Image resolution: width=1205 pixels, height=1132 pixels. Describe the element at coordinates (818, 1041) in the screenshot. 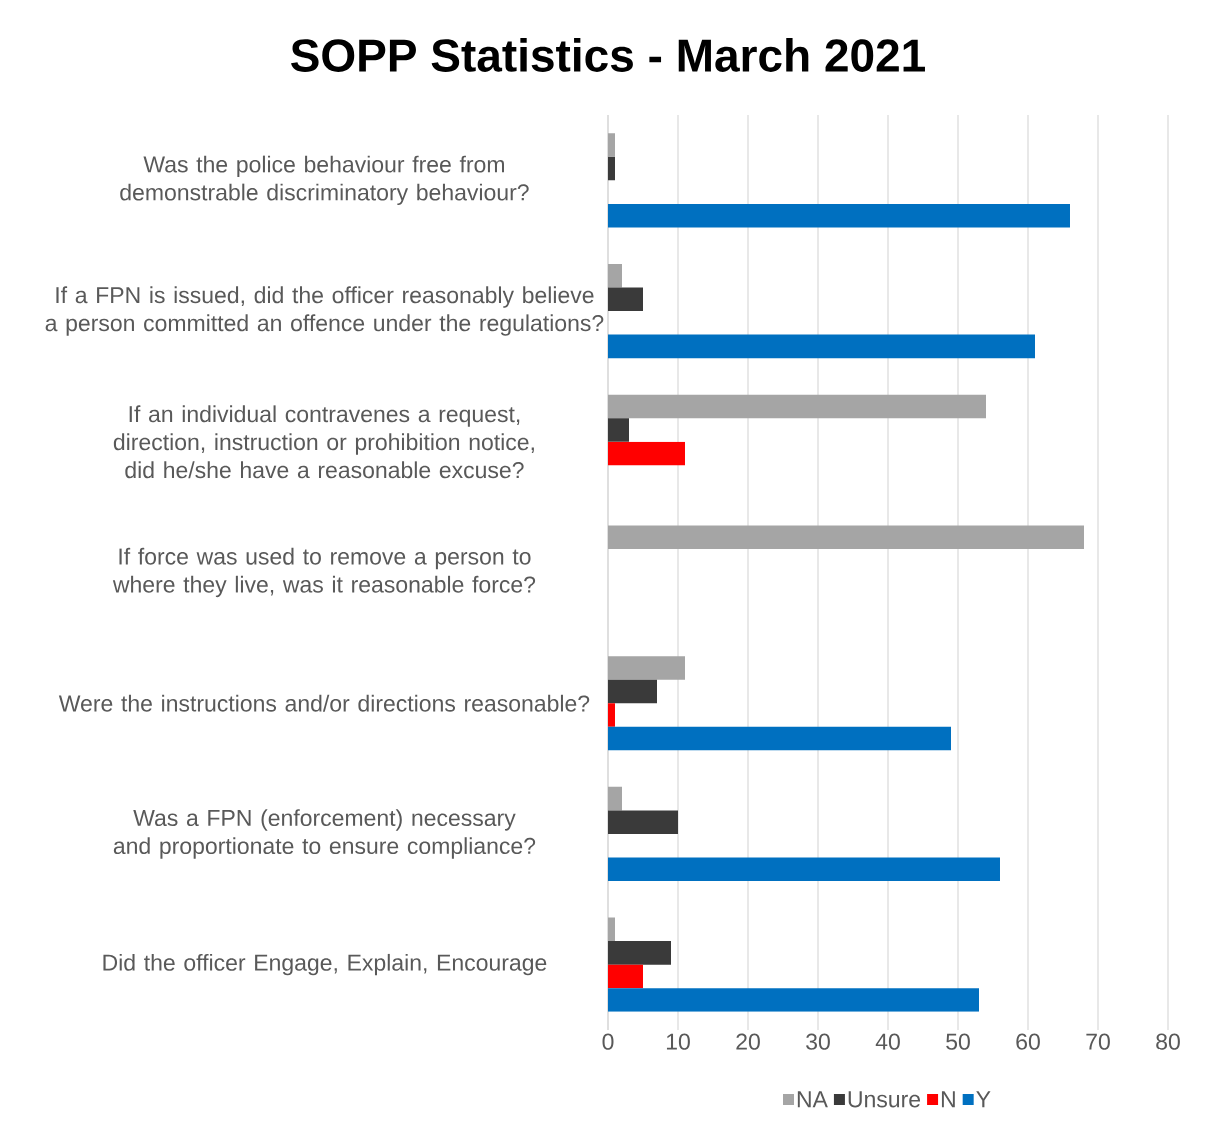

I see `x-tick-label: 30` at that location.